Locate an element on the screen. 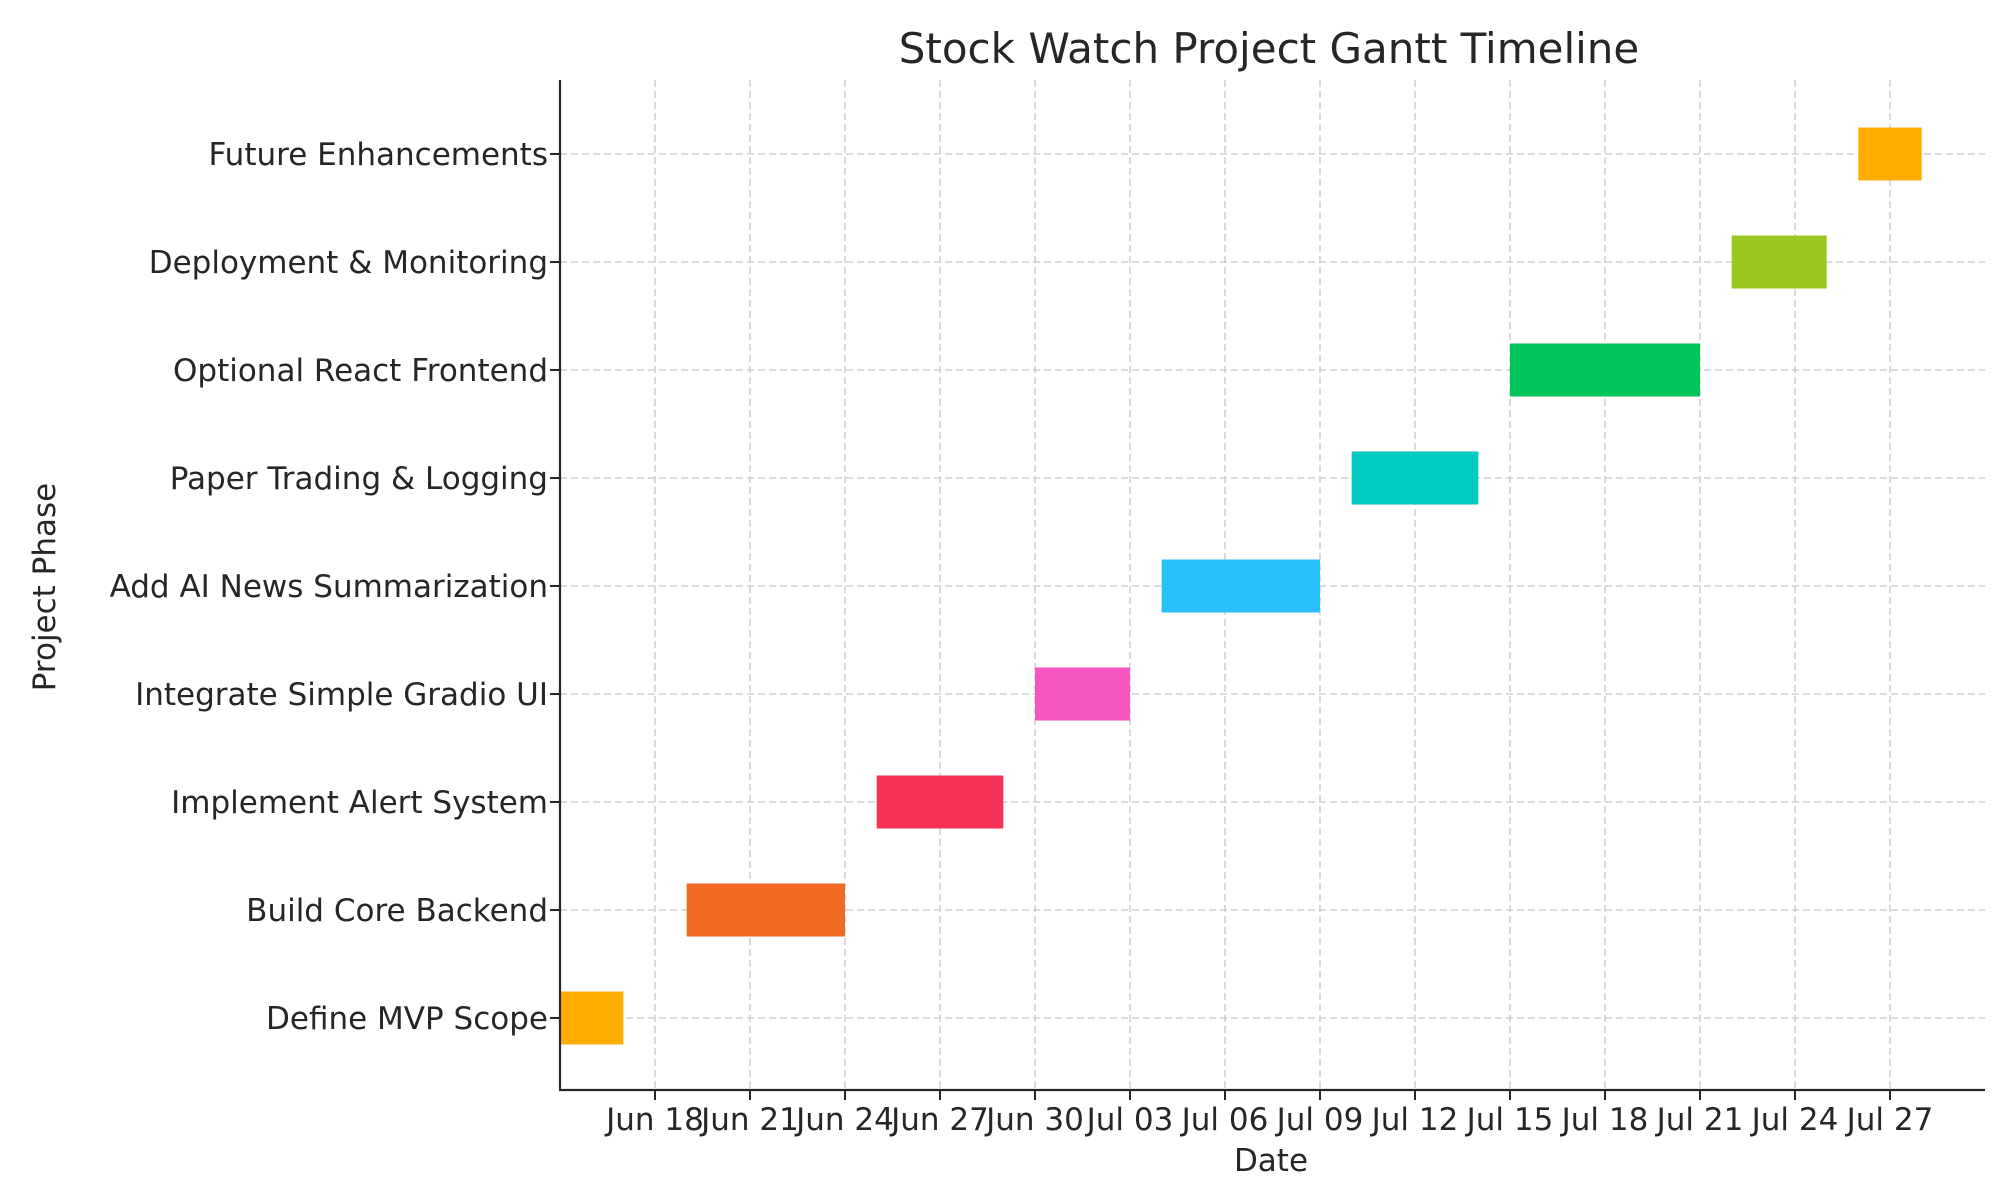 The width and height of the screenshot is (2000, 1200). x-tick-label: Jun 18 is located at coordinates (654, 1120).